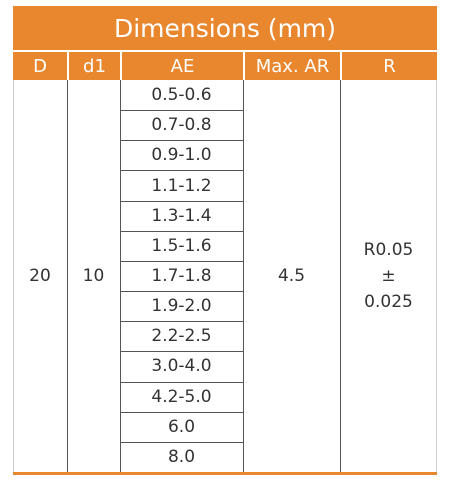  I want to click on r-line: 0.025, so click(388, 302).